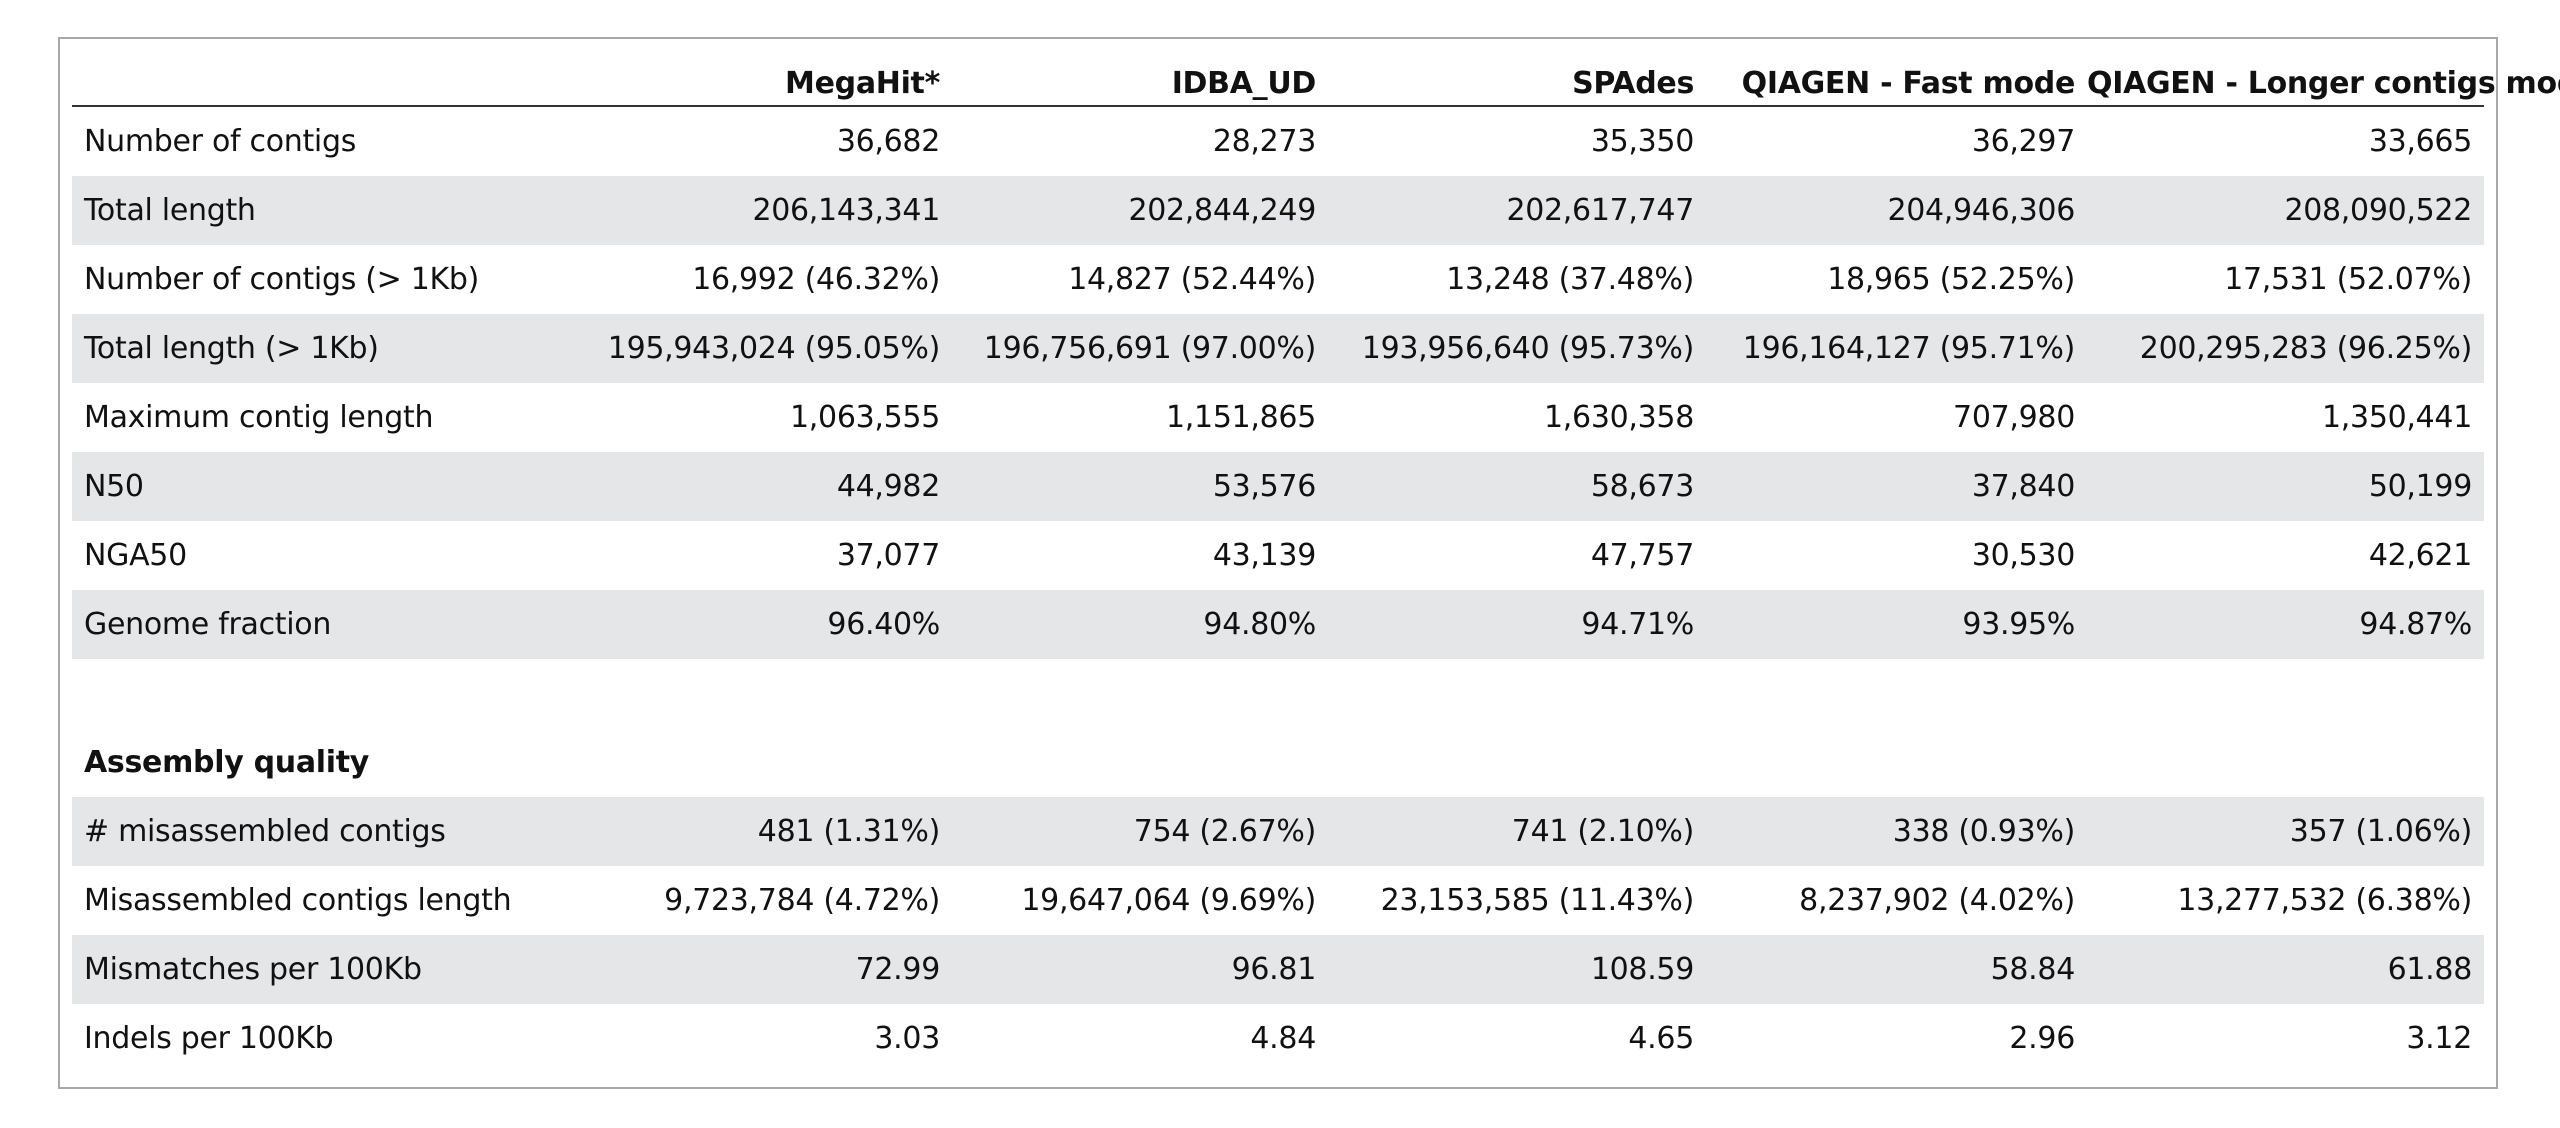  What do you see at coordinates (1140, 831) in the screenshot?
I see `table-cell: 754 (2.67%)` at bounding box center [1140, 831].